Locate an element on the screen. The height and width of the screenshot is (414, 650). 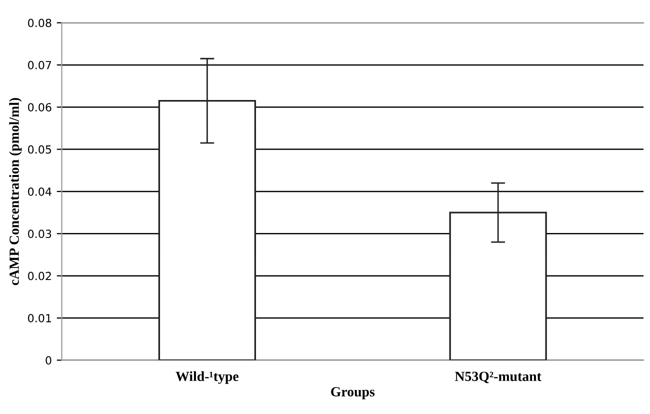
y-tick-label: 0.08 is located at coordinates (40, 23).